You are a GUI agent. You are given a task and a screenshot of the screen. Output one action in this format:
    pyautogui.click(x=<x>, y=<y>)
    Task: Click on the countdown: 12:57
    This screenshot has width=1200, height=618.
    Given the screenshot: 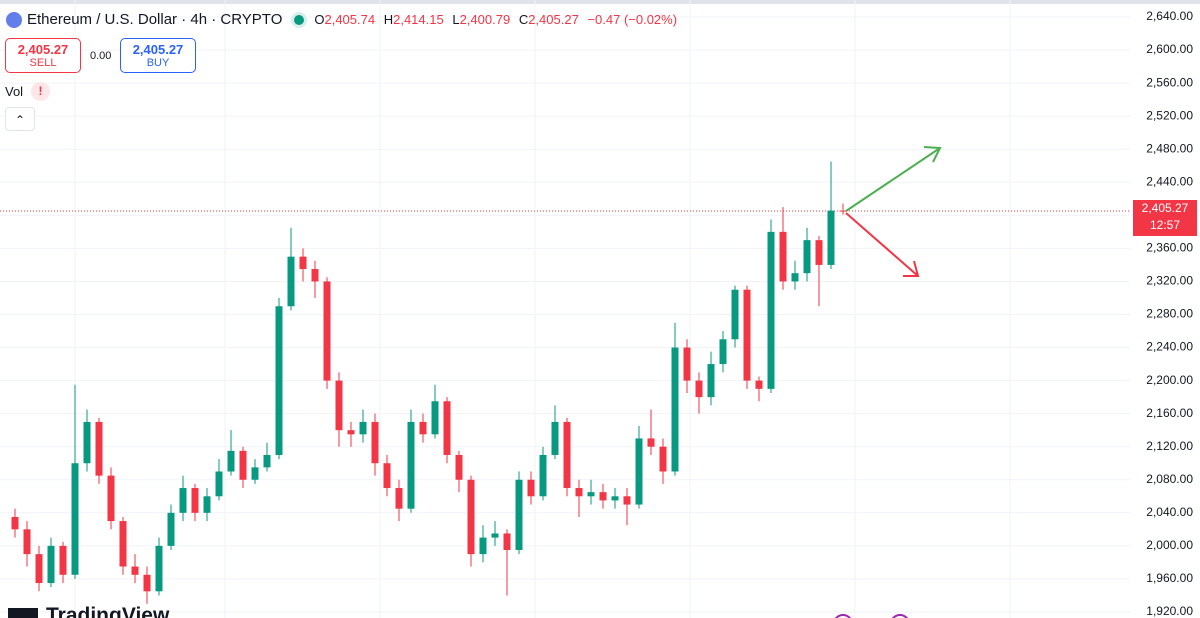 What is the action you would take?
    pyautogui.click(x=1165, y=225)
    